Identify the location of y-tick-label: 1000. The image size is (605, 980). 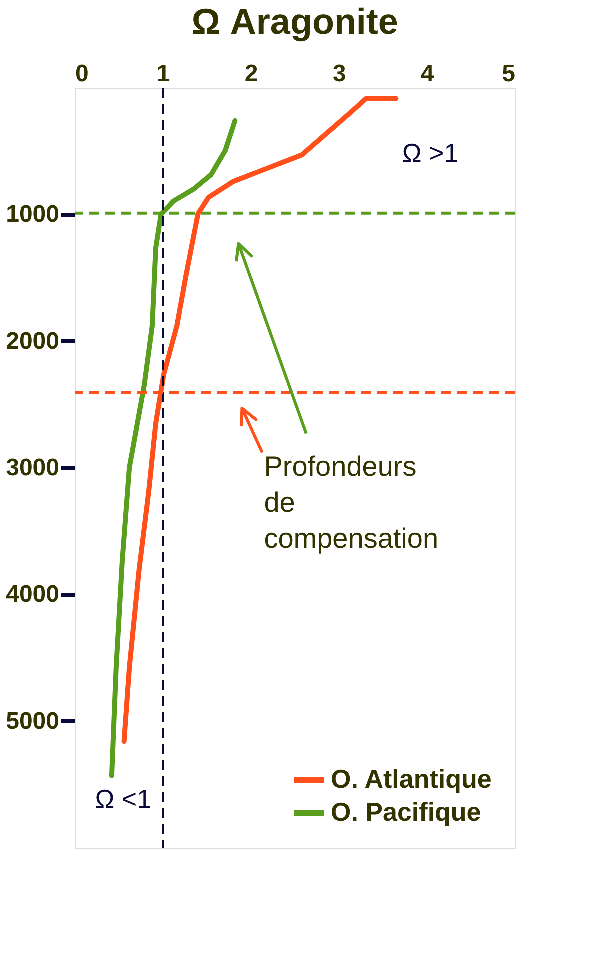
(33, 214).